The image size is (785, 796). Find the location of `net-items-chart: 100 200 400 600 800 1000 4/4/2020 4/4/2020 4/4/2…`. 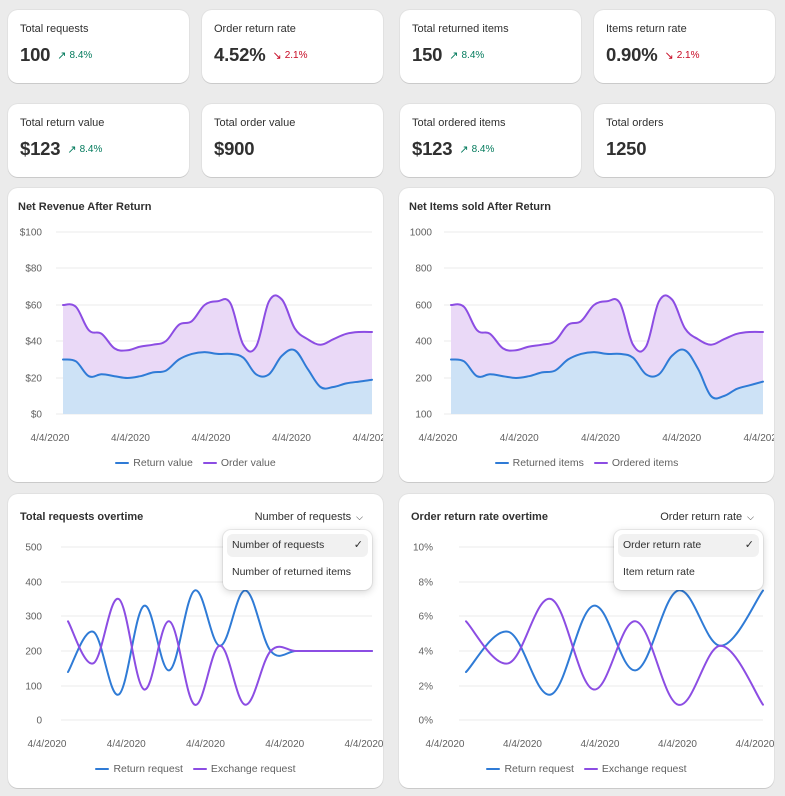

net-items-chart: 100 200 400 600 800 1000 4/4/2020 4/4/2020 4/4/2… is located at coordinates (592, 336).